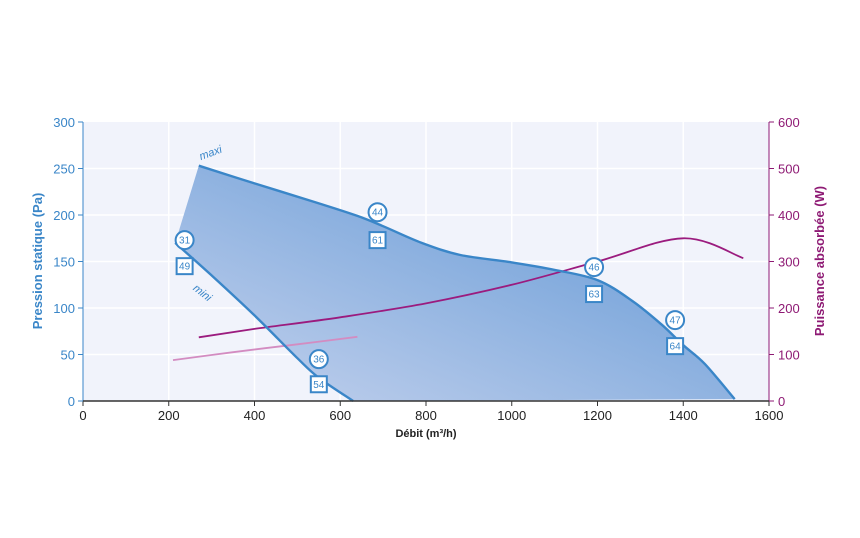 The image size is (860, 538). What do you see at coordinates (37, 261) in the screenshot?
I see `y-axis-title: Pression statique (Pa)` at bounding box center [37, 261].